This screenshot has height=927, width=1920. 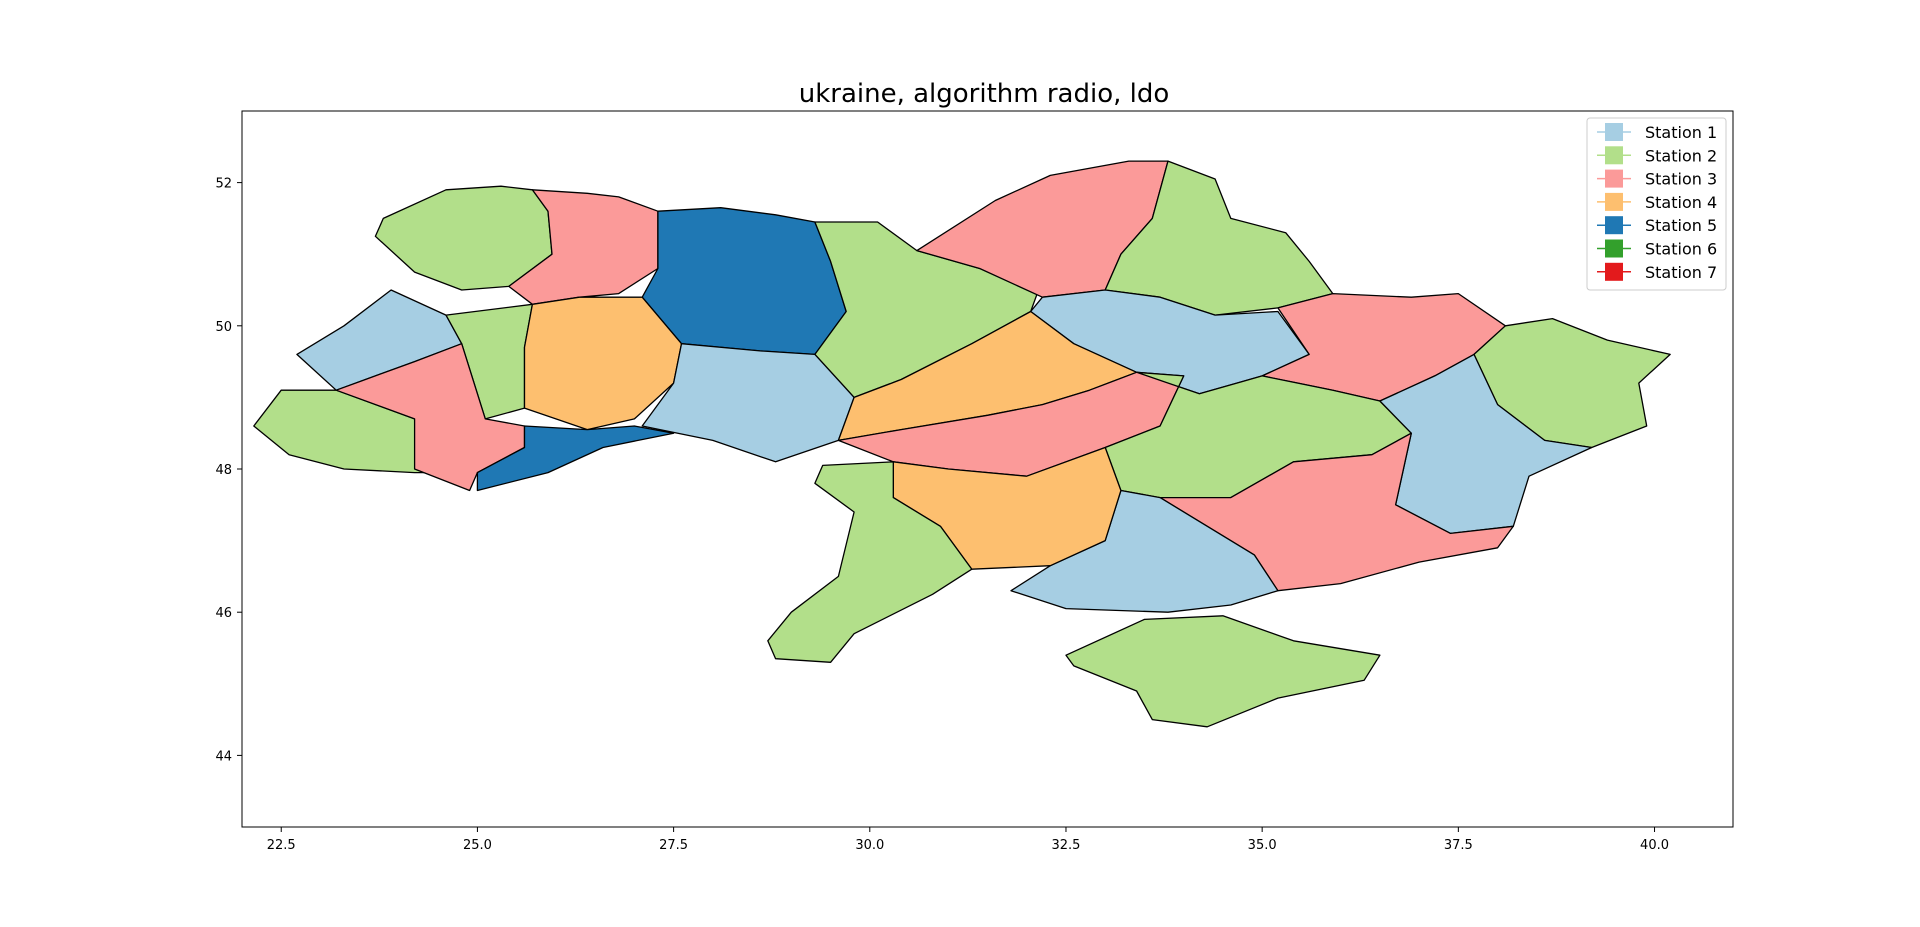 I want to click on legend-label: Station 6, so click(x=1681, y=249).